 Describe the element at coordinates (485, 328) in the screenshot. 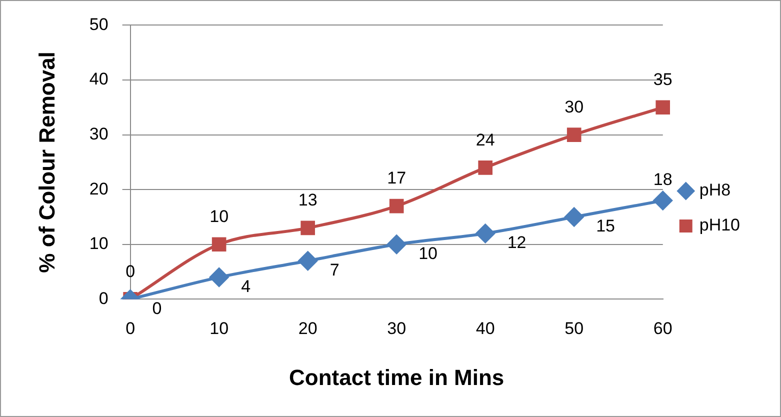

I see `x-tick-label: 40` at that location.